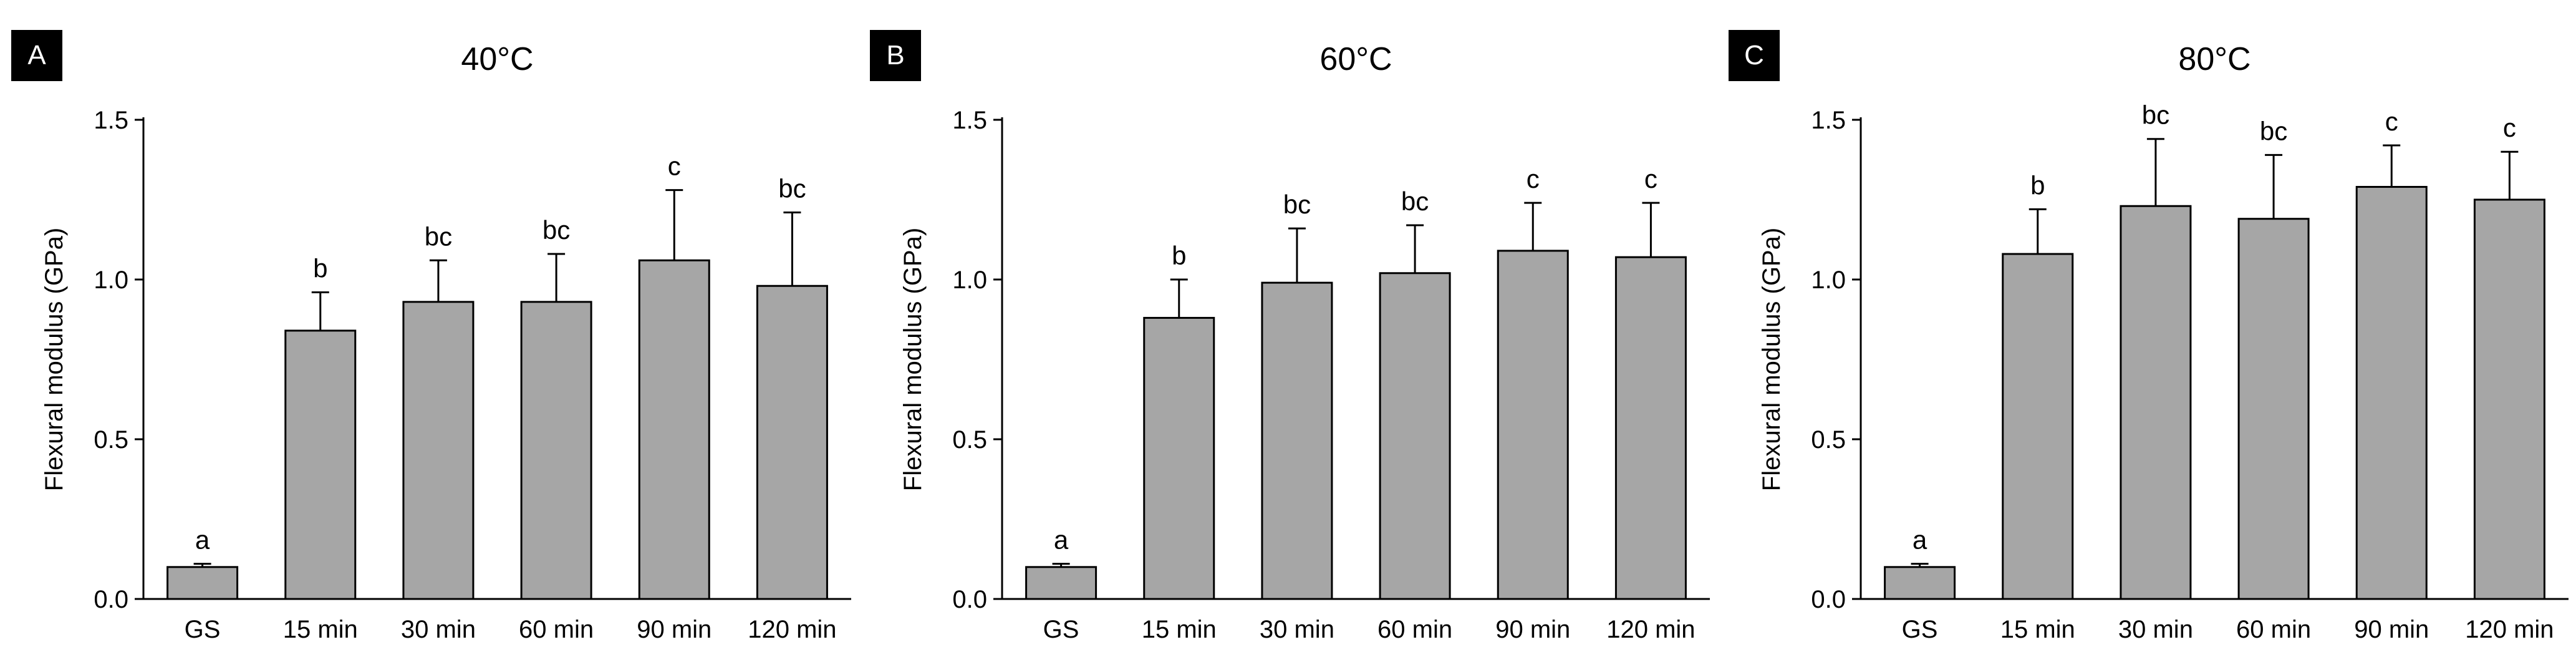  I want to click on chart-title: 60°C, so click(1355, 59).